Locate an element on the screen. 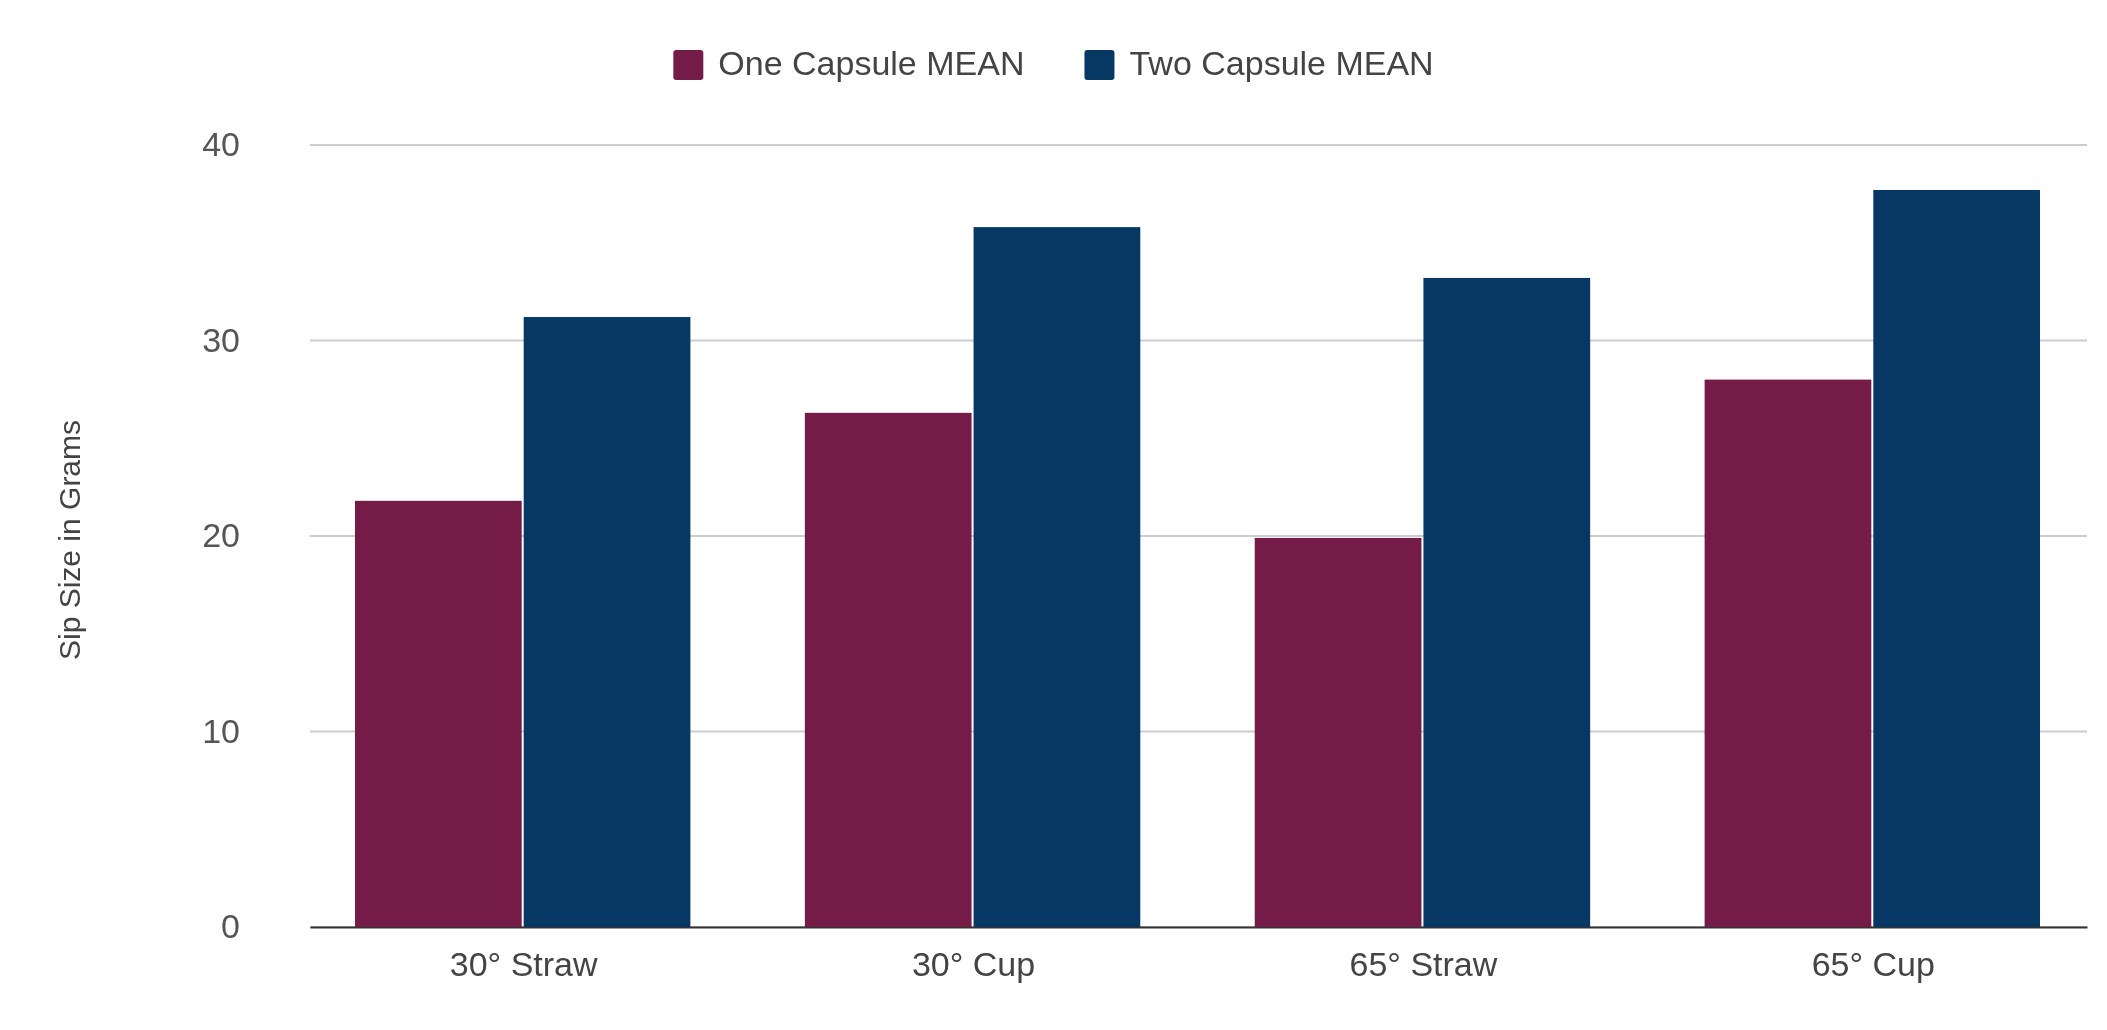 The height and width of the screenshot is (1030, 2107). y-tick-label: 40 is located at coordinates (221, 144).